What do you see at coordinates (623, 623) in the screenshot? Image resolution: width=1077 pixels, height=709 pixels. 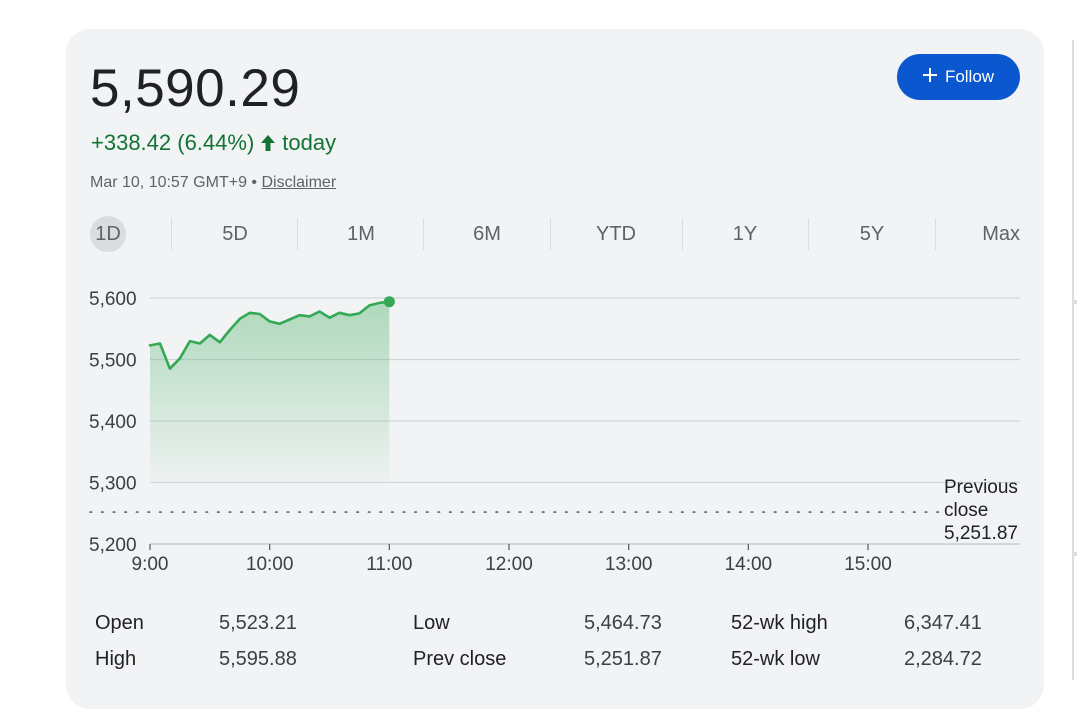 I see `stat-value-low: 5,464.73` at bounding box center [623, 623].